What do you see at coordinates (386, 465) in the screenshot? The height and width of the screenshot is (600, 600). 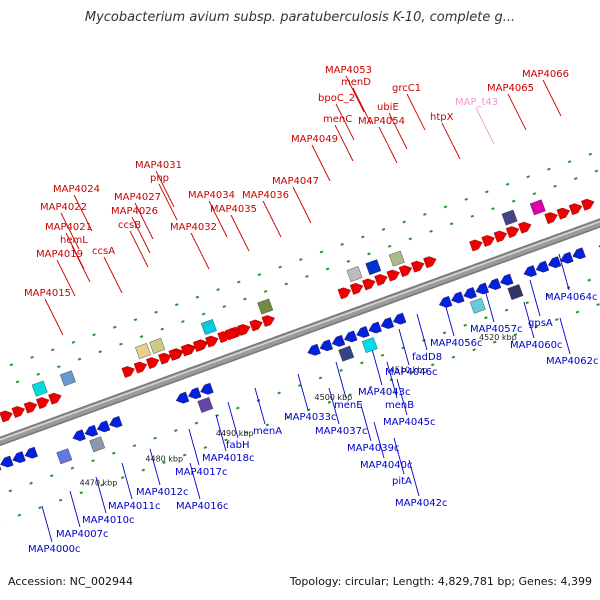 I see `reverse-gene-label: MAP4040c` at bounding box center [386, 465].